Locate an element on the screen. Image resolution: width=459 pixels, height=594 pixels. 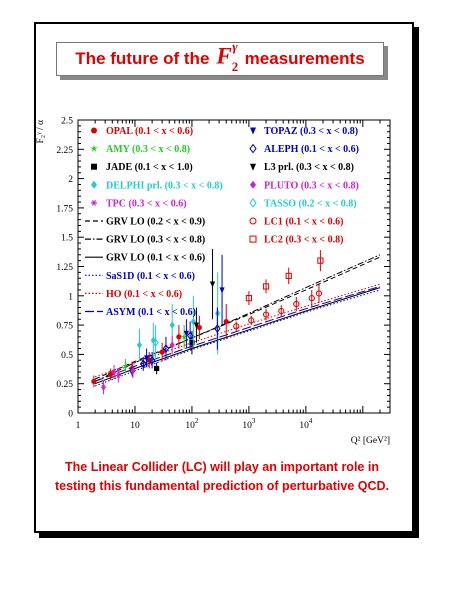
x-tick-label-base: 1 is located at coordinates (78, 426).